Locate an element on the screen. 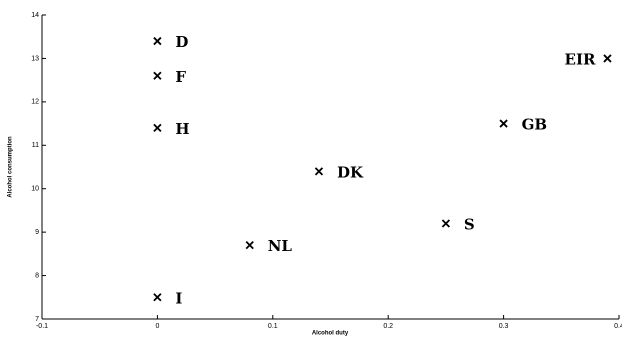 The image size is (622, 337). y-tick-label: 9 is located at coordinates (37, 232).